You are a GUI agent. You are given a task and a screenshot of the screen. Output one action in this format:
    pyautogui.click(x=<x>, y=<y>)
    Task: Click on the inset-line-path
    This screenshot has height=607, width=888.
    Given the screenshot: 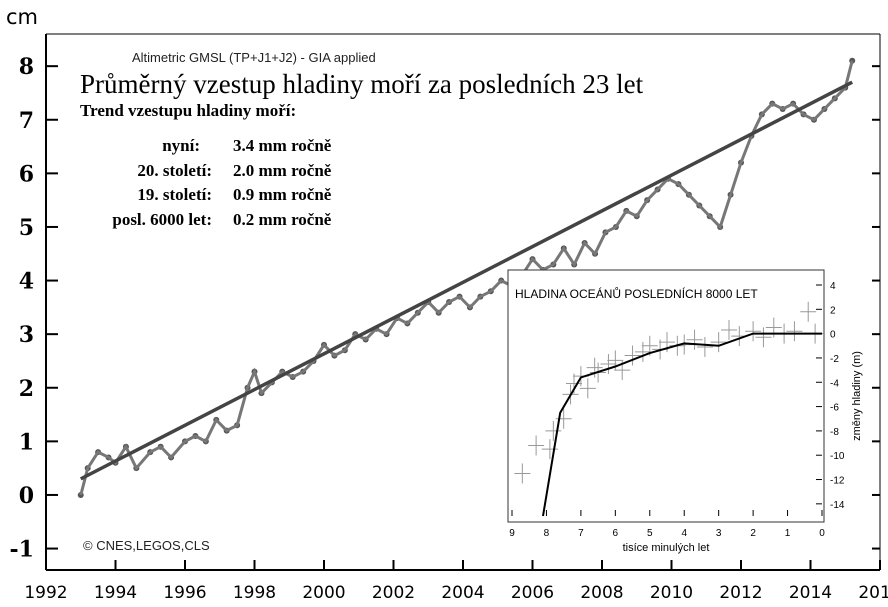 What is the action you would take?
    pyautogui.click(x=682, y=424)
    